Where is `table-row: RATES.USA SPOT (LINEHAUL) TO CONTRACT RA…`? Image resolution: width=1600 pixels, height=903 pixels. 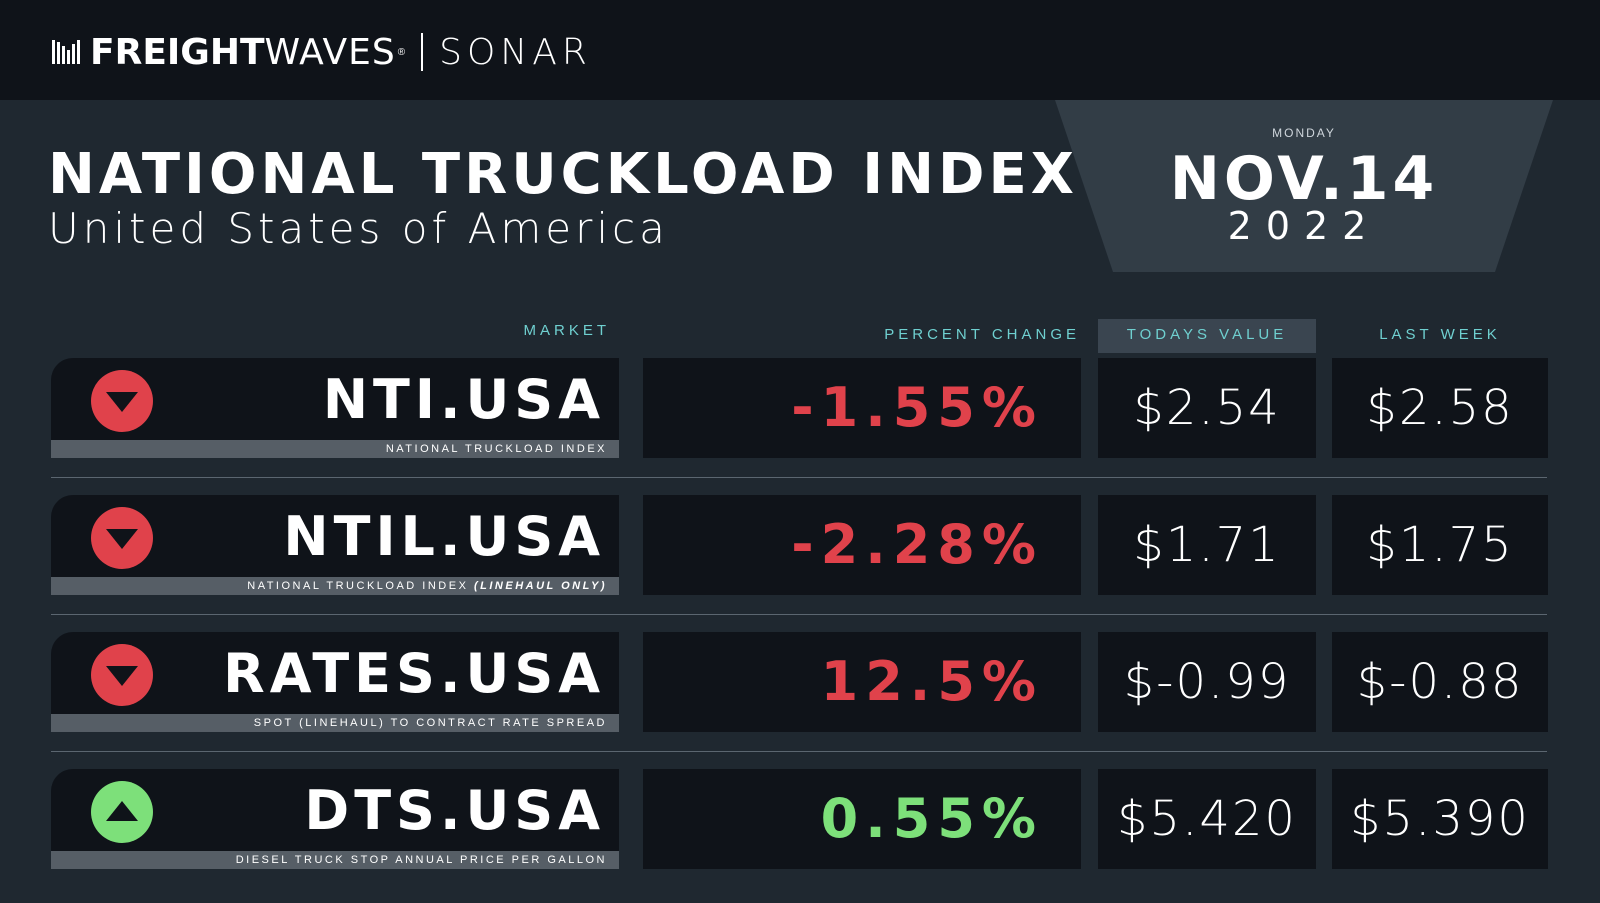 table-row: RATES.USA SPOT (LINEHAUL) TO CONTRACT RA… is located at coordinates (800, 682).